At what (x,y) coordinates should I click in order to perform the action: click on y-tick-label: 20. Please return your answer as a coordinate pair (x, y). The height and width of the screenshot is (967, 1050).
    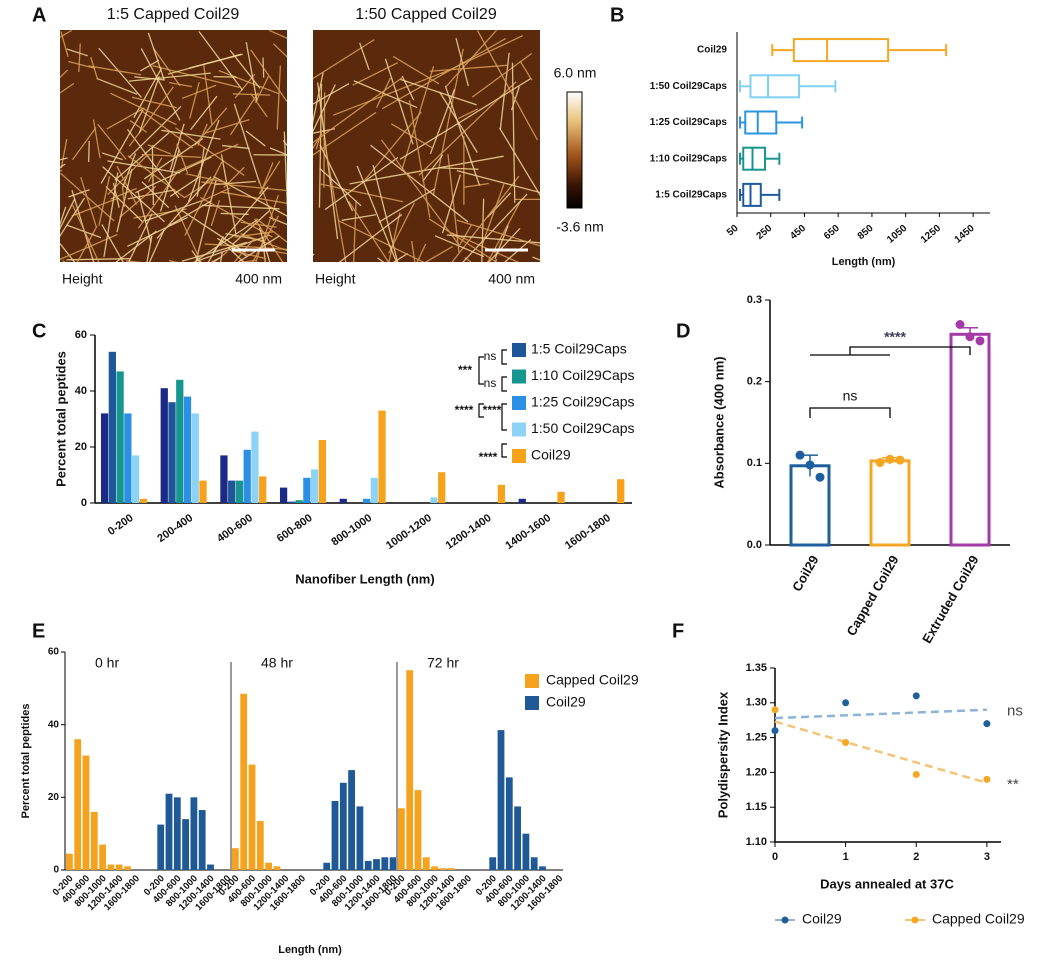
    Looking at the image, I should click on (54, 797).